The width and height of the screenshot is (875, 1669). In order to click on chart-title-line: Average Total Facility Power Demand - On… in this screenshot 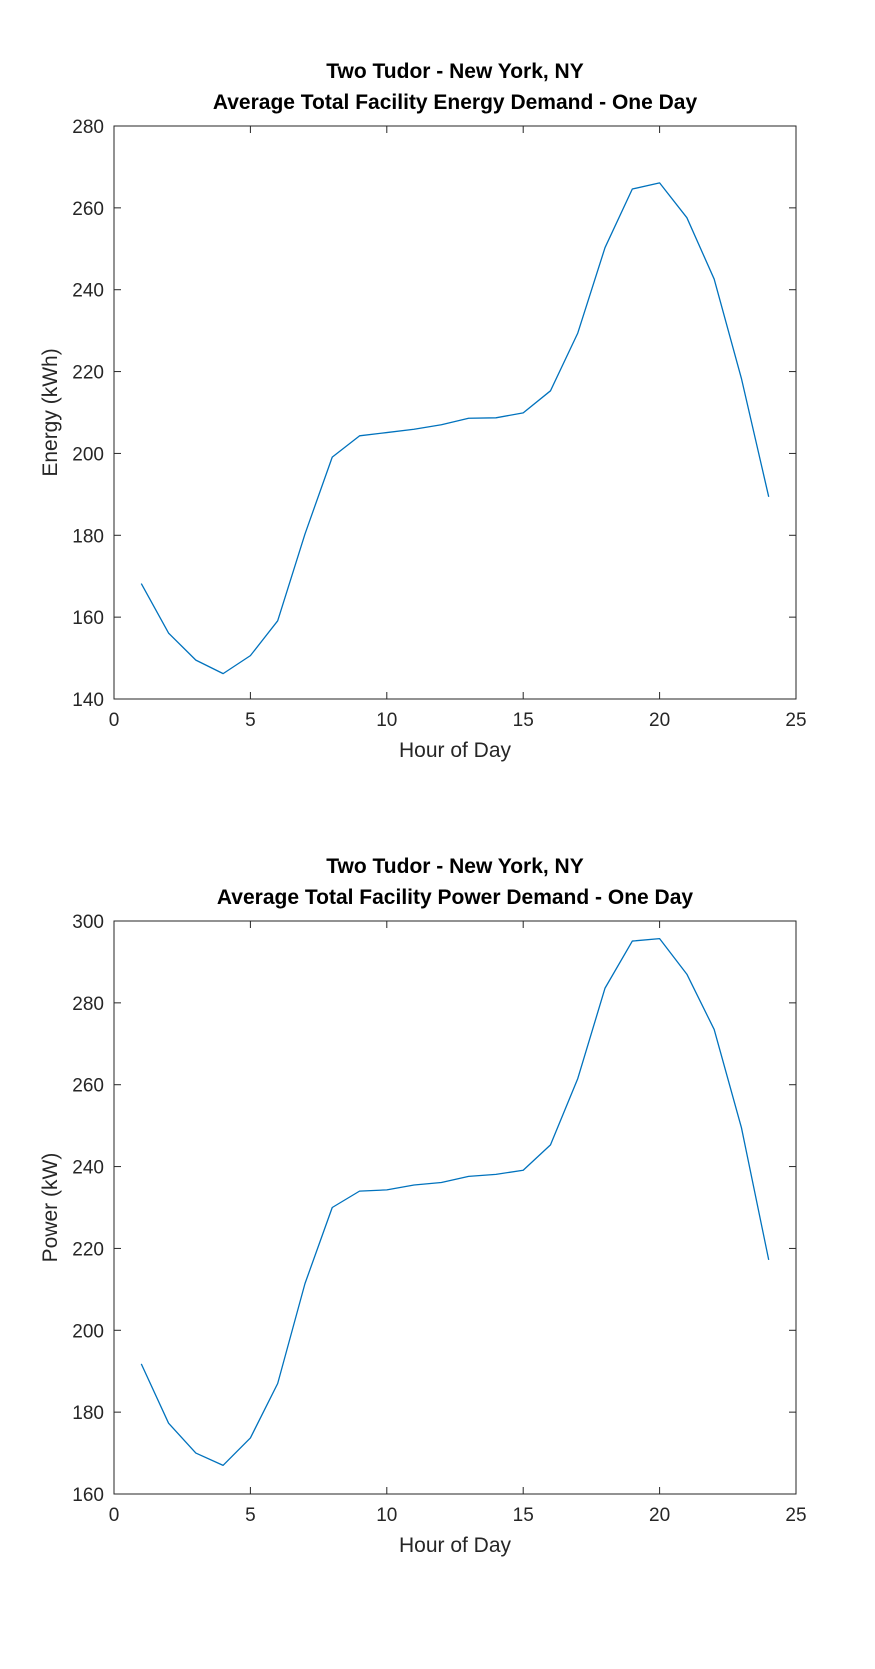, I will do `click(455, 897)`.